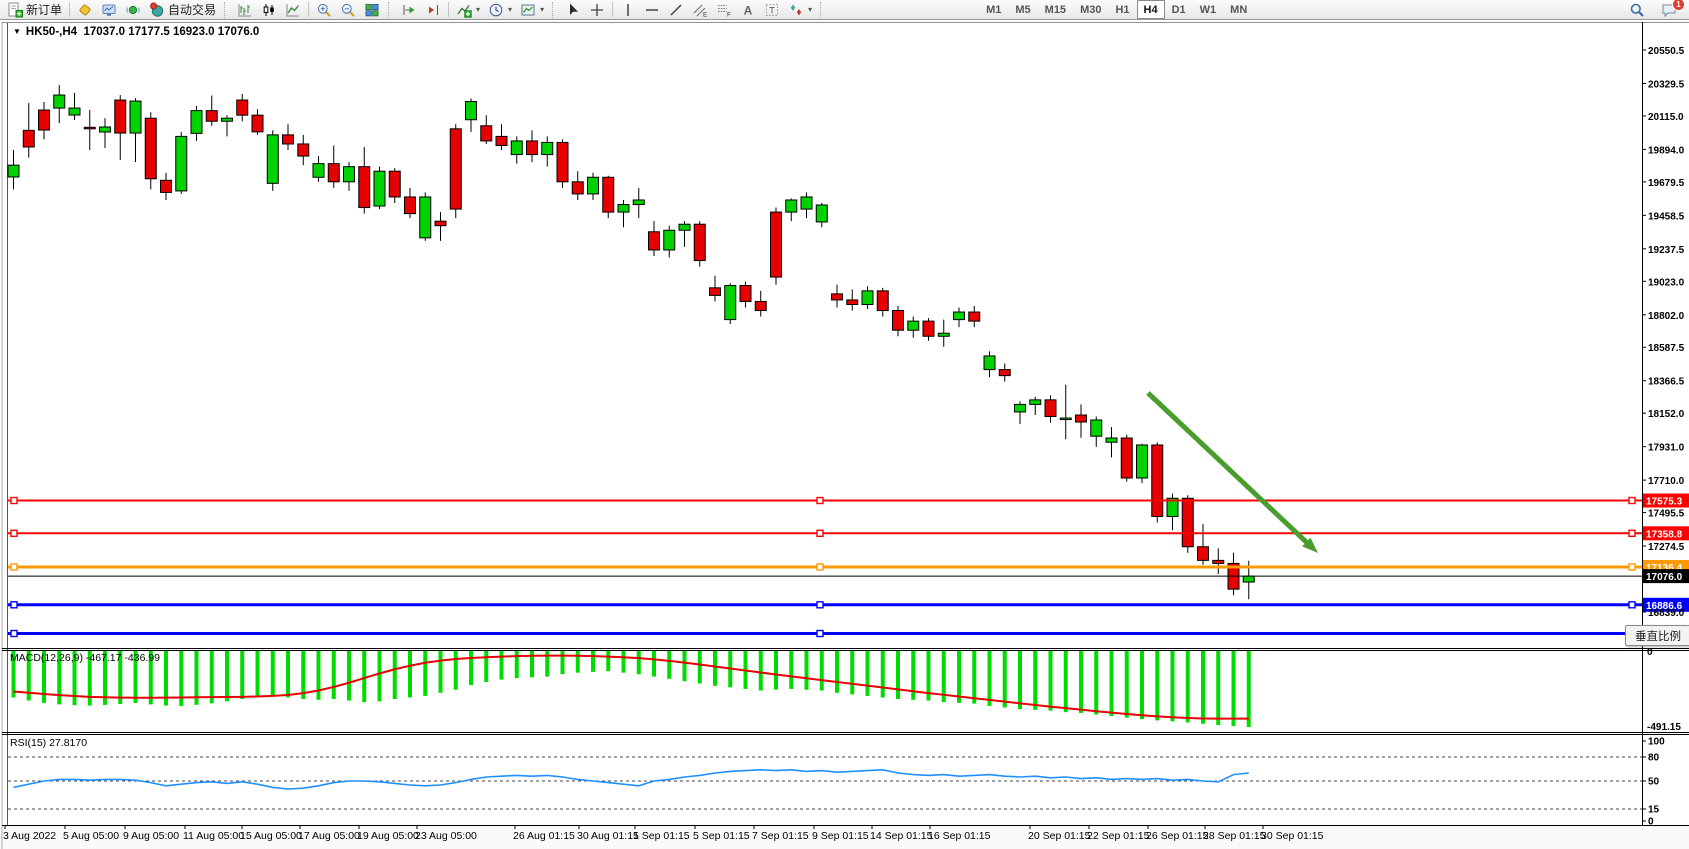 The image size is (1689, 849). What do you see at coordinates (1091, 9) in the screenshot?
I see `timeframe-m30: M30` at bounding box center [1091, 9].